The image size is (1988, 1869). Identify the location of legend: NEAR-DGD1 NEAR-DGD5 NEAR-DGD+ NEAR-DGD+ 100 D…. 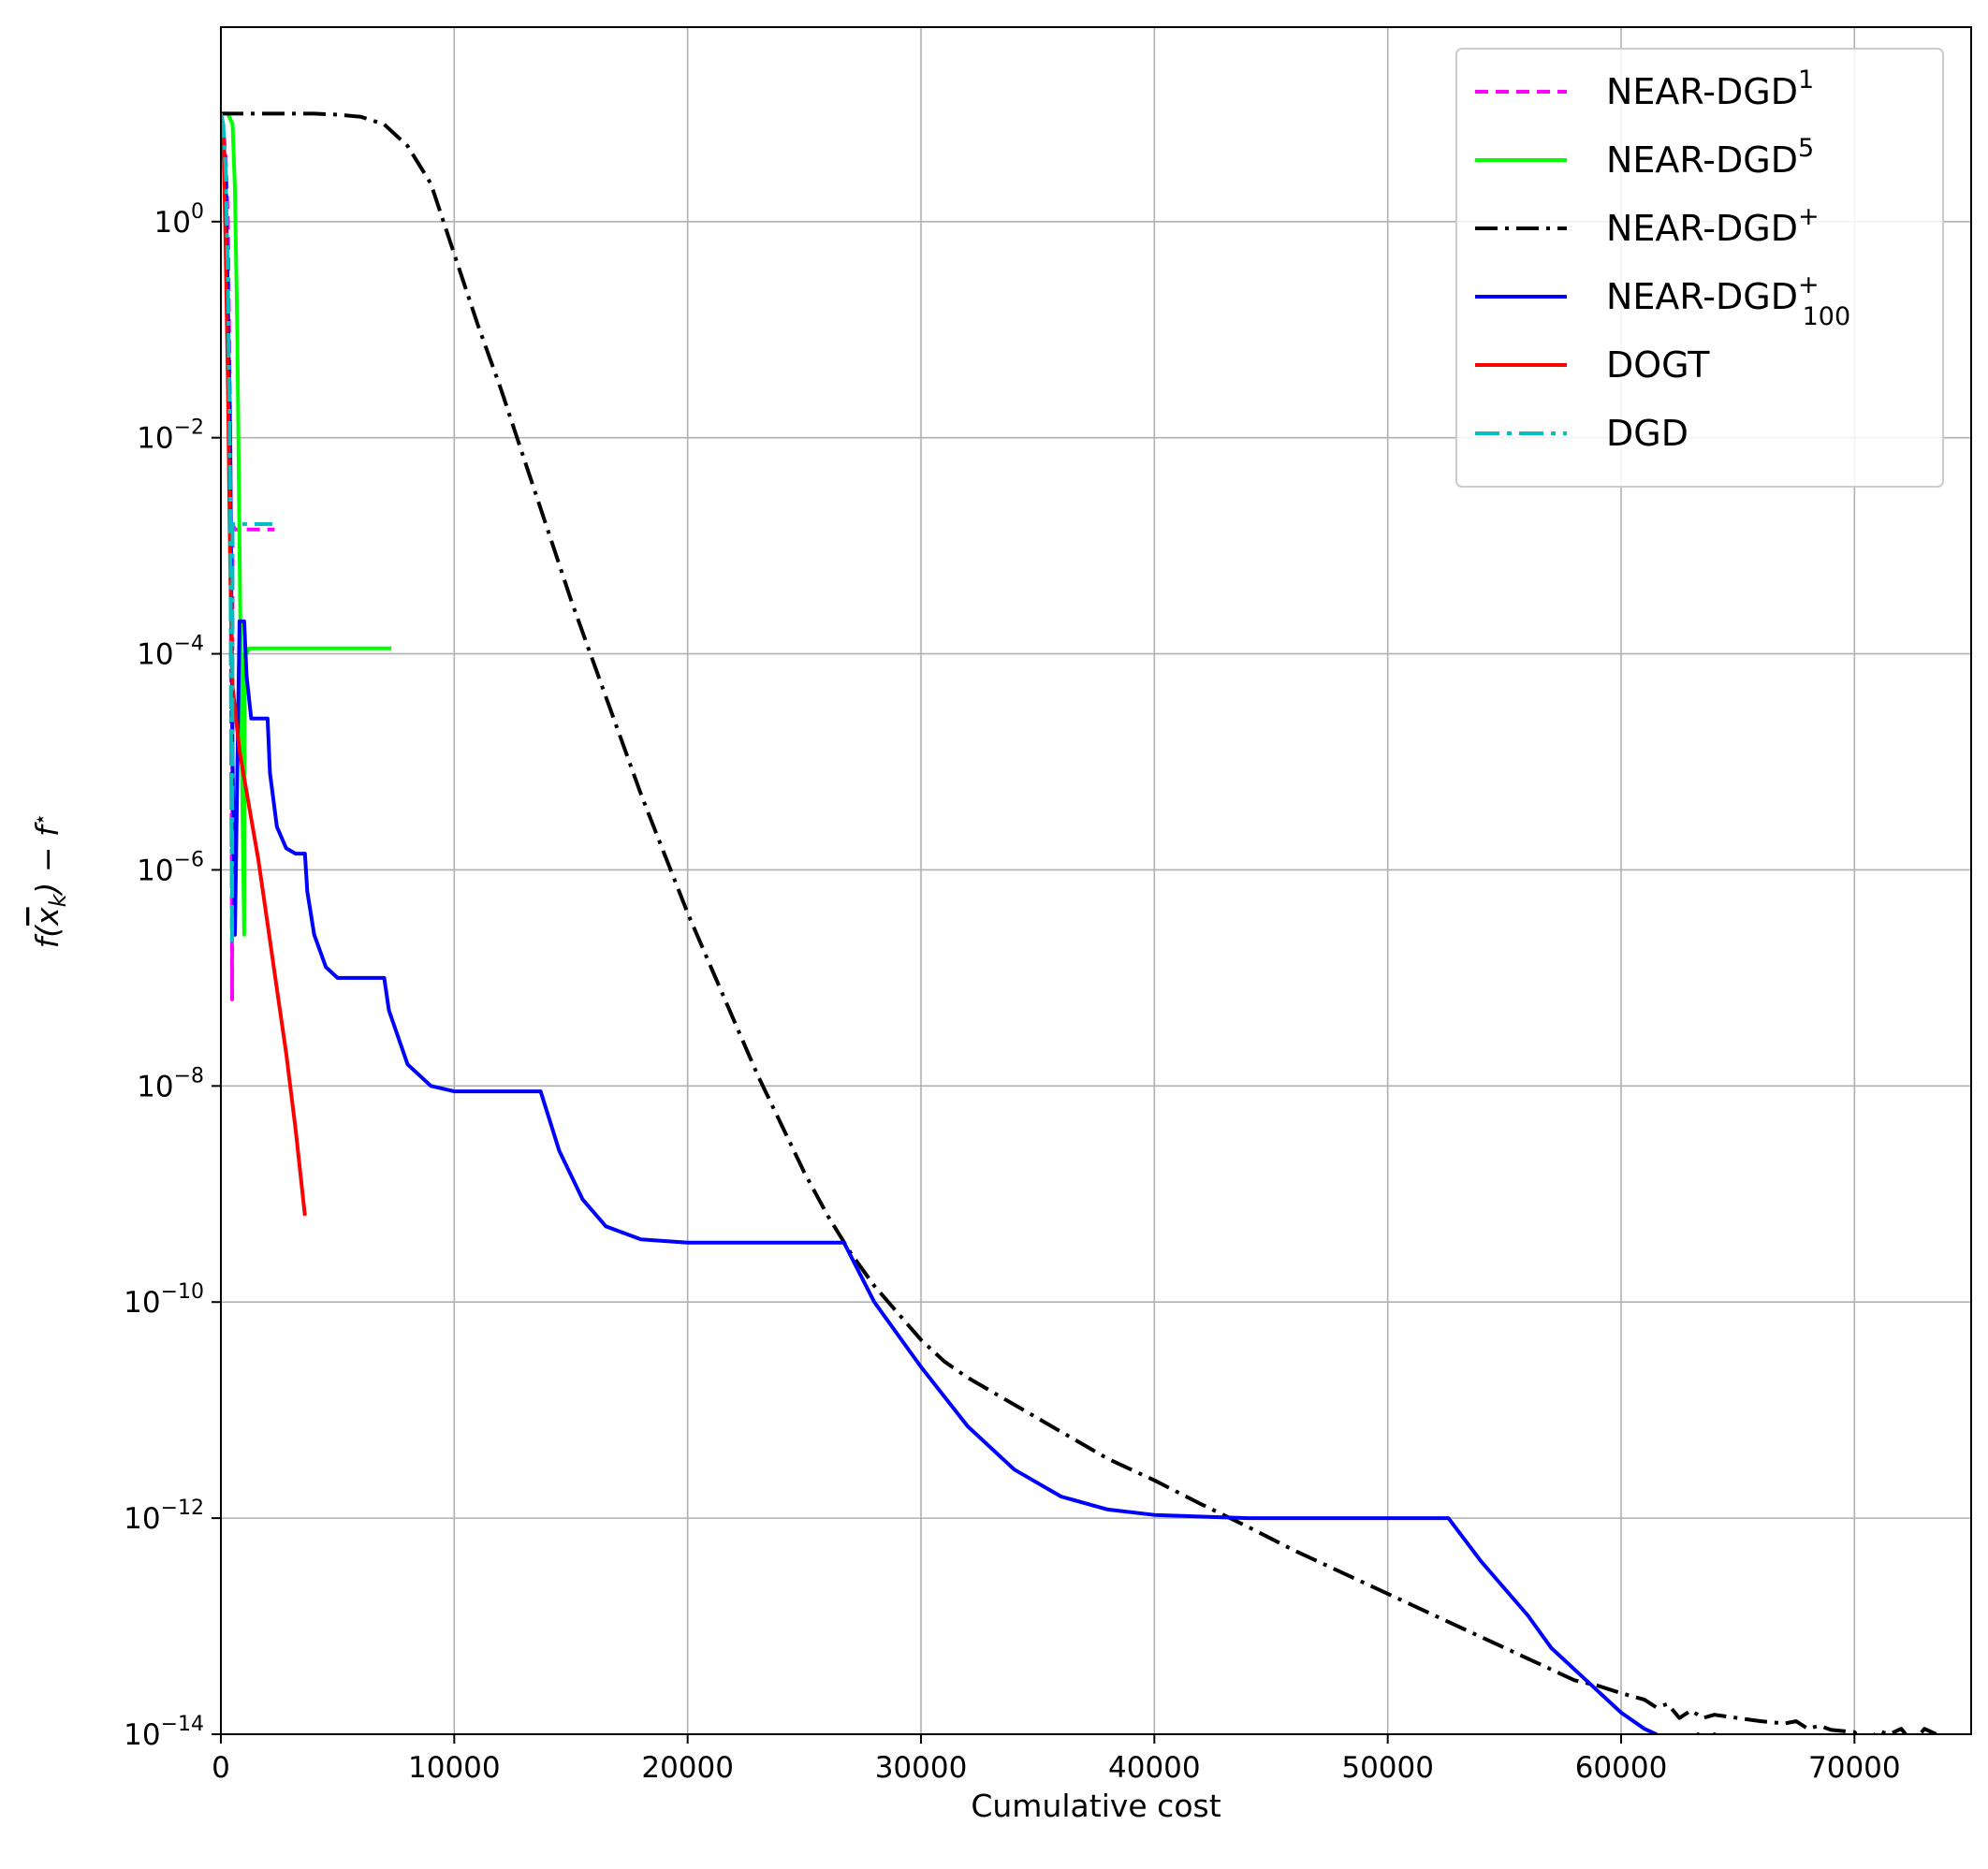
(1699, 268).